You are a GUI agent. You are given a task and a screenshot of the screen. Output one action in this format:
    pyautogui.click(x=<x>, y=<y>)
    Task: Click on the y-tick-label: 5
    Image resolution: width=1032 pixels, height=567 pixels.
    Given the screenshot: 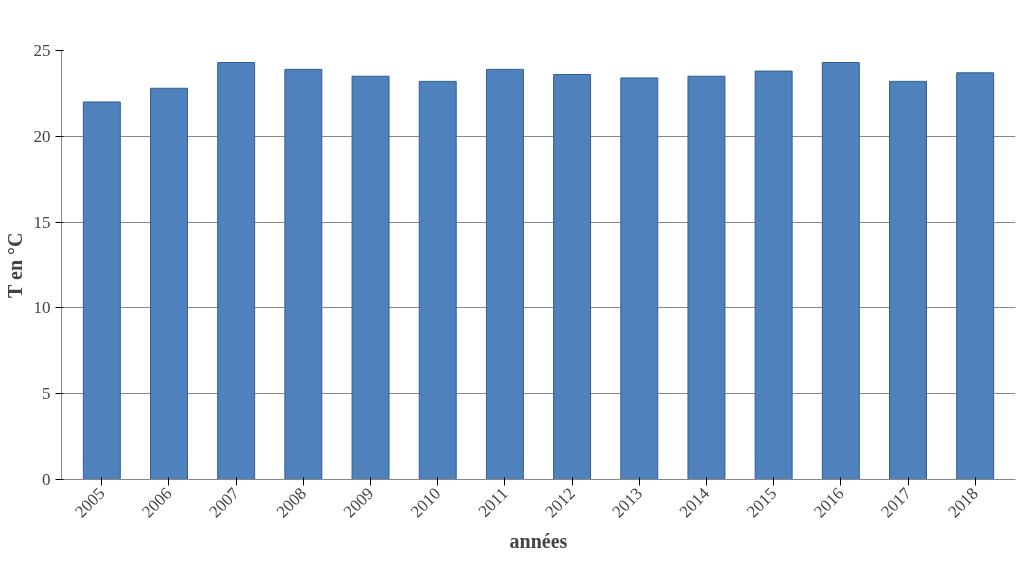 What is the action you would take?
    pyautogui.click(x=46, y=394)
    